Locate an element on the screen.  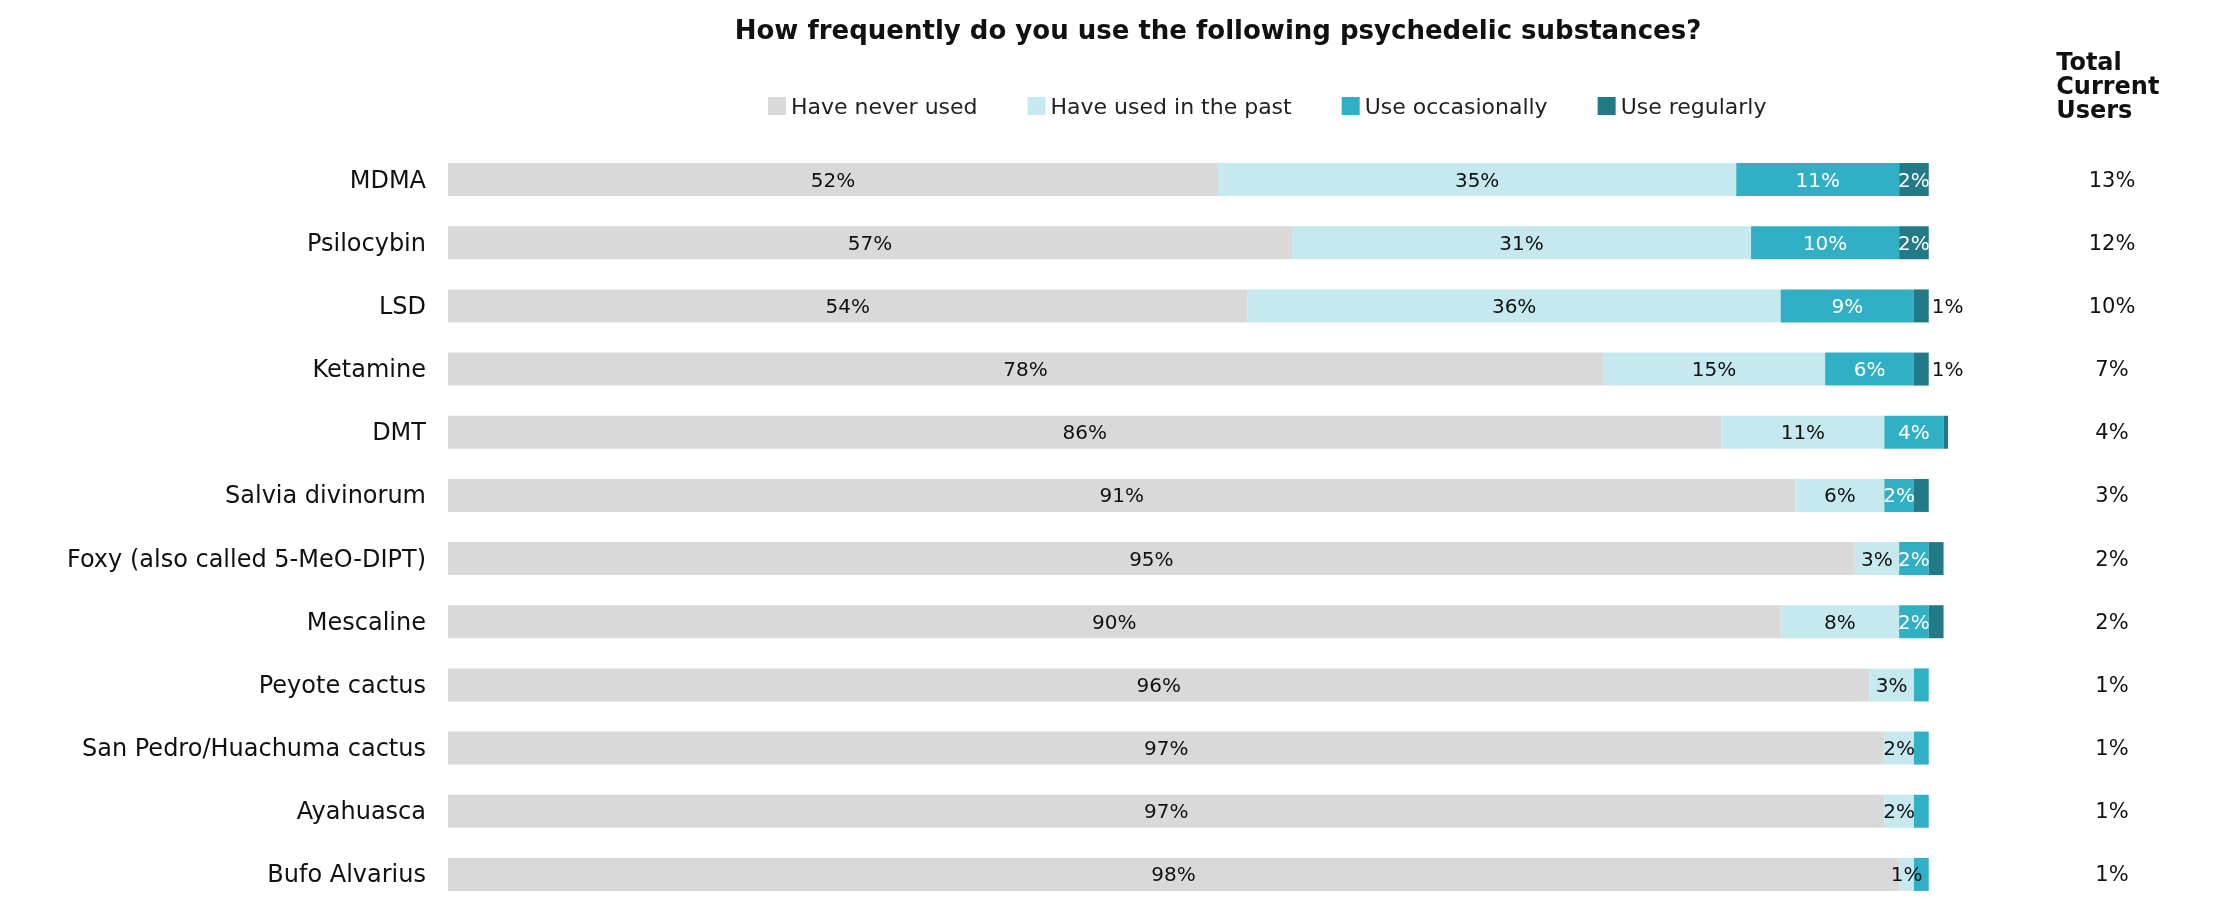
text: 13% is located at coordinates (2112, 179).